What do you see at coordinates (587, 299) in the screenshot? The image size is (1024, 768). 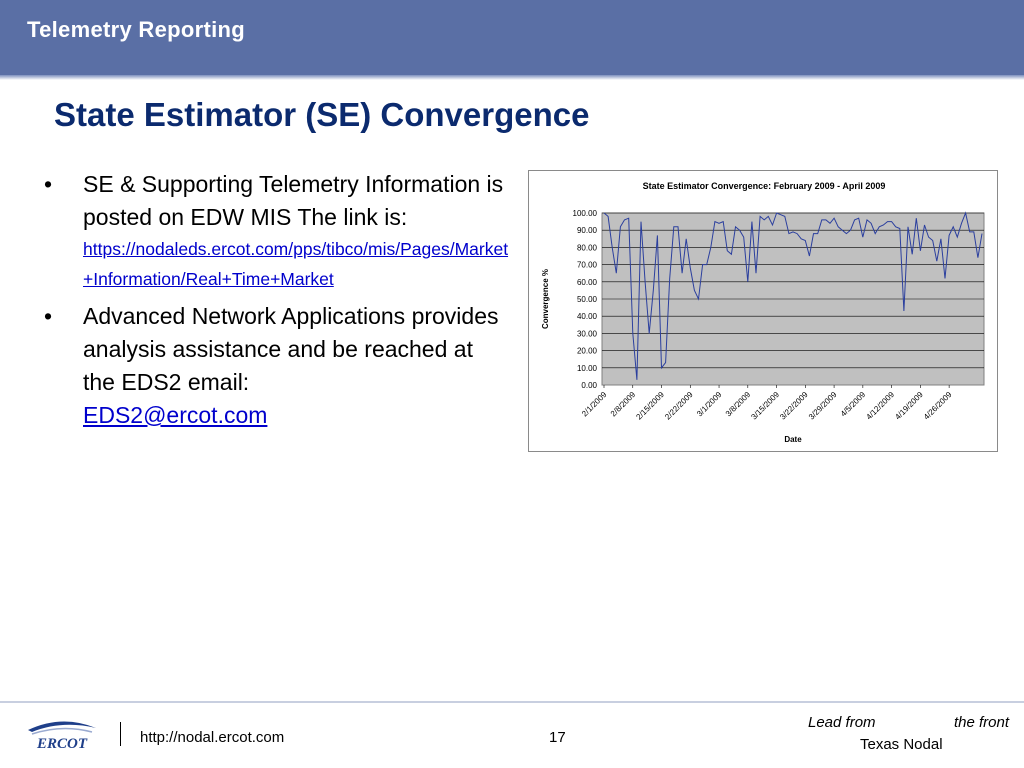 I see `y-tick-label: 50.00` at bounding box center [587, 299].